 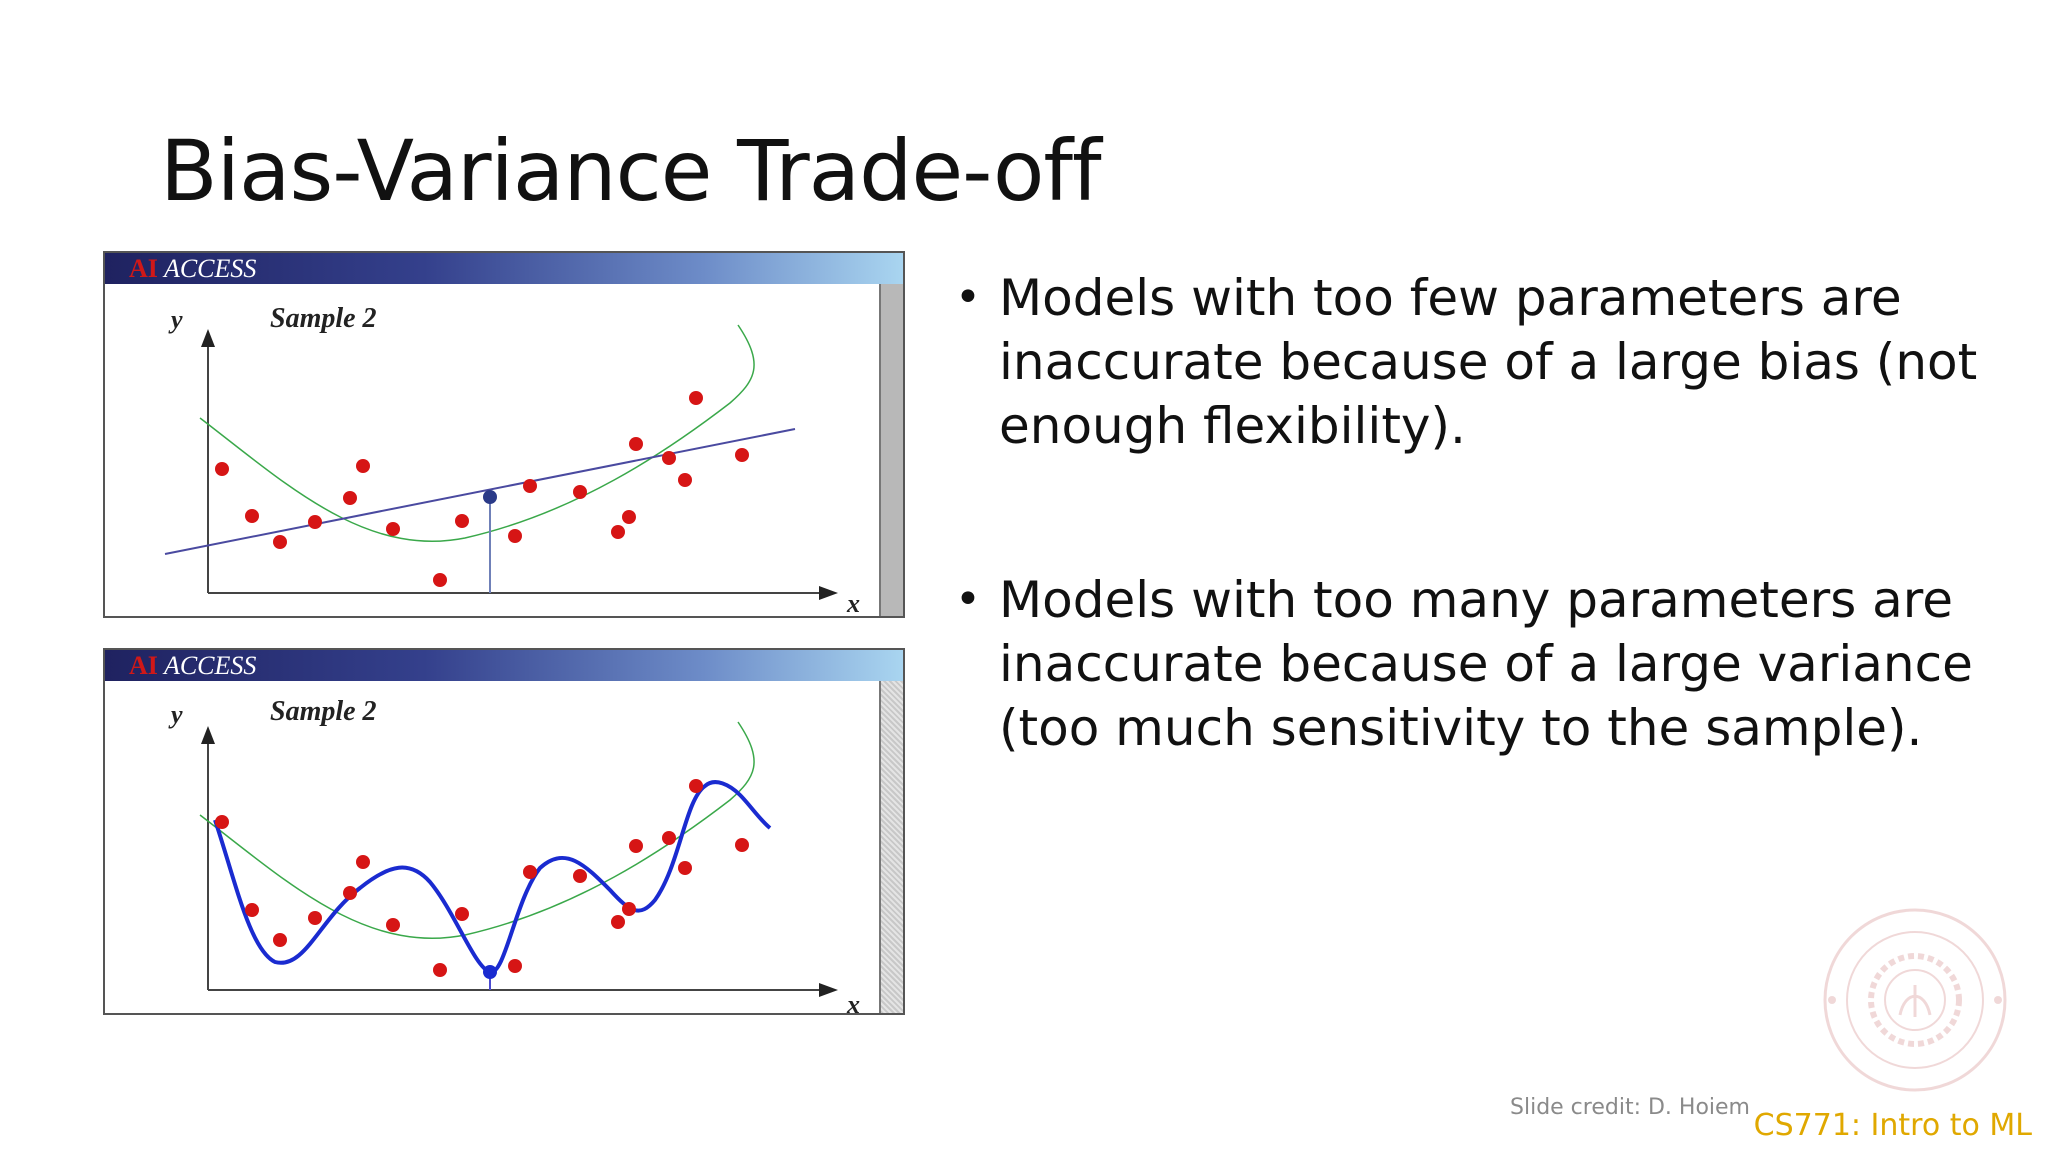 What do you see at coordinates (480, 491) in the screenshot?
I see `linear-fit-line` at bounding box center [480, 491].